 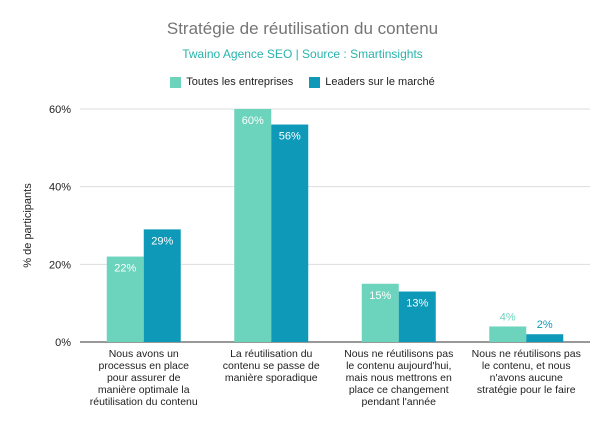 I want to click on x-tick-label: La réutilisation du, so click(x=271, y=354).